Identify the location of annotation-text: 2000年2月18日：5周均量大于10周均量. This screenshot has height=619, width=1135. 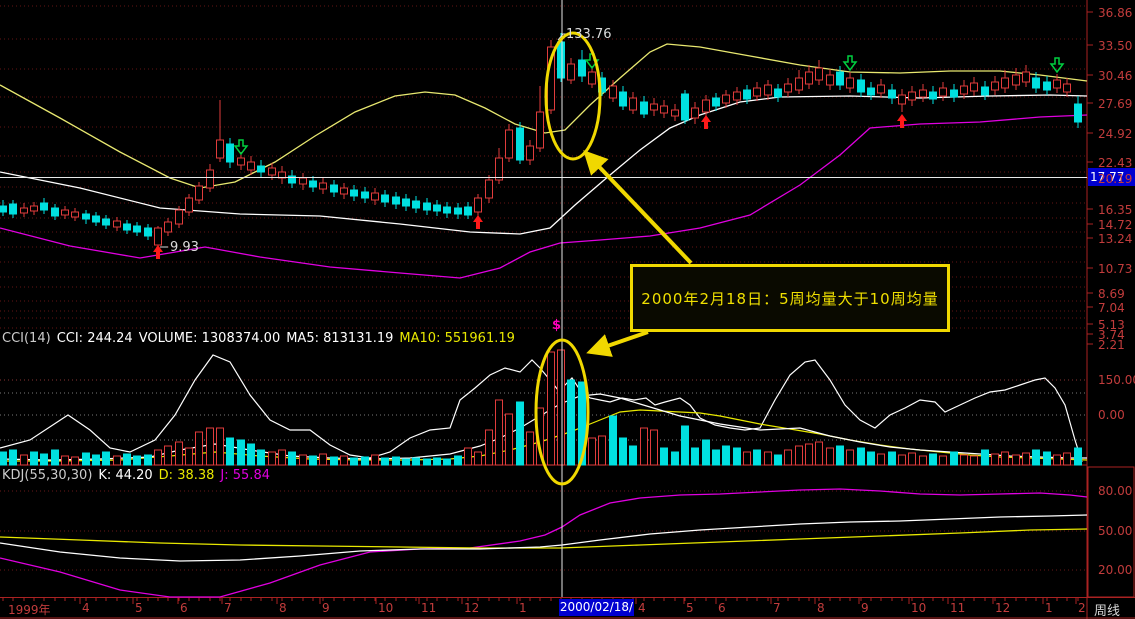
(790, 298).